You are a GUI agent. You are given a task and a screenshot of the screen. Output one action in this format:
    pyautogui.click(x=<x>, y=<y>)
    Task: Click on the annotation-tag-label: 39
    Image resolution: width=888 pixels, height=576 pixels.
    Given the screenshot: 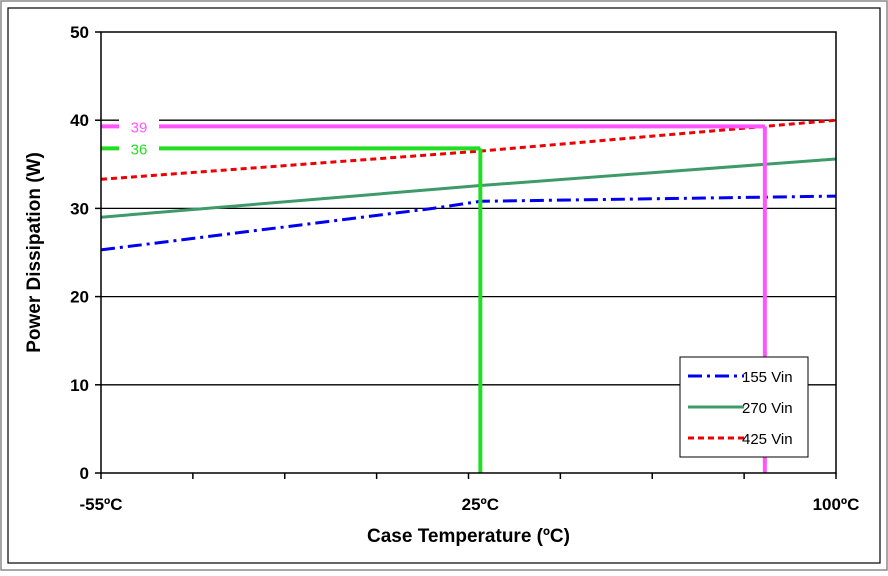 What is the action you would take?
    pyautogui.click(x=139, y=127)
    